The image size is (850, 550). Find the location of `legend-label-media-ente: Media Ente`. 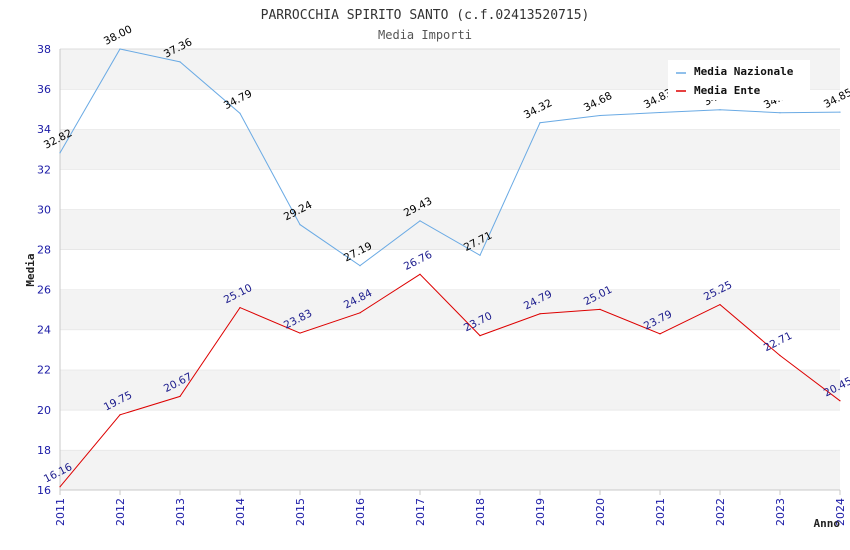

legend-label-media-ente: Media Ente is located at coordinates (727, 90).